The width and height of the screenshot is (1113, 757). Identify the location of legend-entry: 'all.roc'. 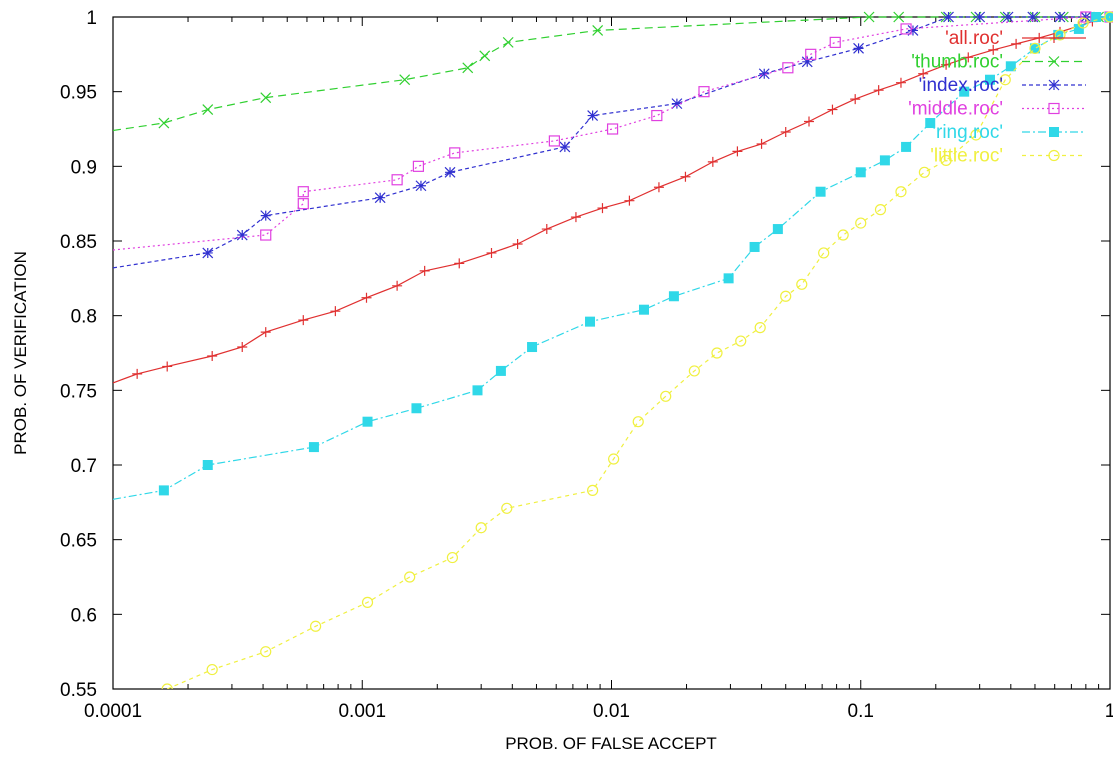
(1015, 38).